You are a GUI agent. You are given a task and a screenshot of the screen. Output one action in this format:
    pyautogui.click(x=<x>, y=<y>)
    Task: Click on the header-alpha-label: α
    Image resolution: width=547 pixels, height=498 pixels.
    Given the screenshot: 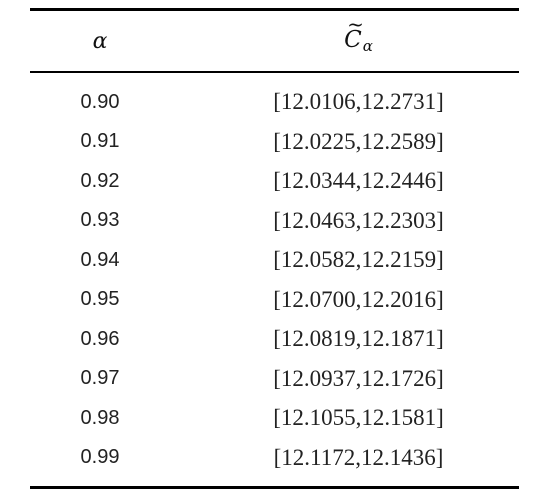 What is the action you would take?
    pyautogui.click(x=100, y=41)
    